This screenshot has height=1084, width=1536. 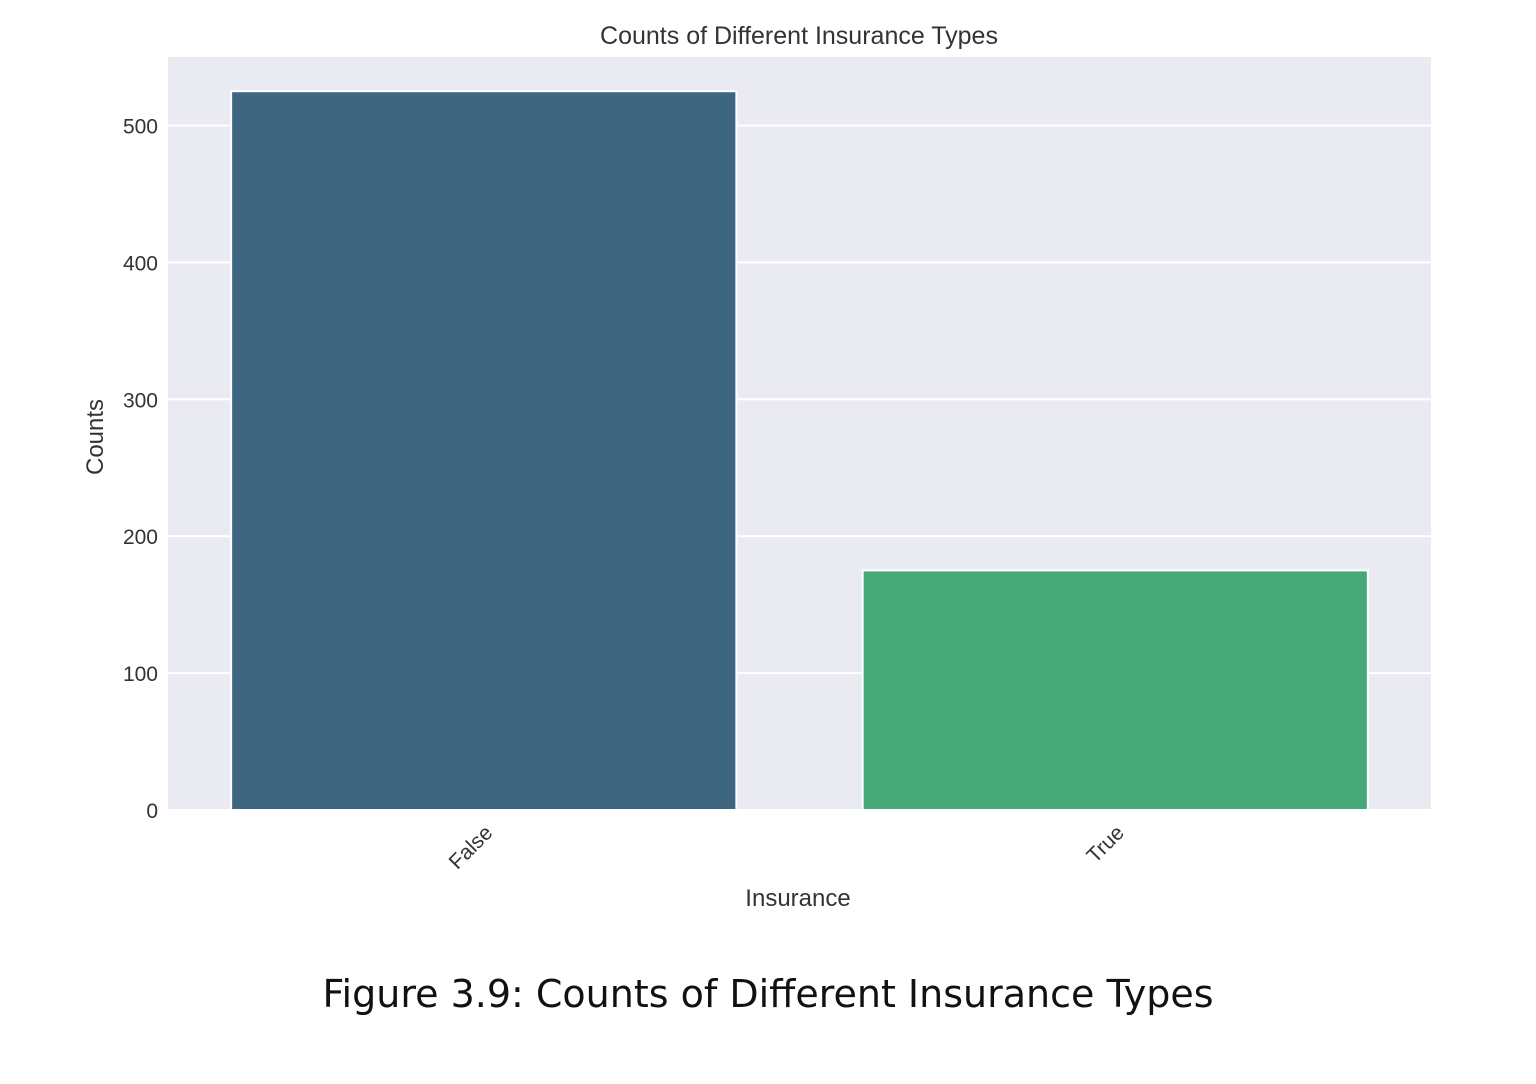 I want to click on y-tick-label-200: 200, so click(x=140, y=537).